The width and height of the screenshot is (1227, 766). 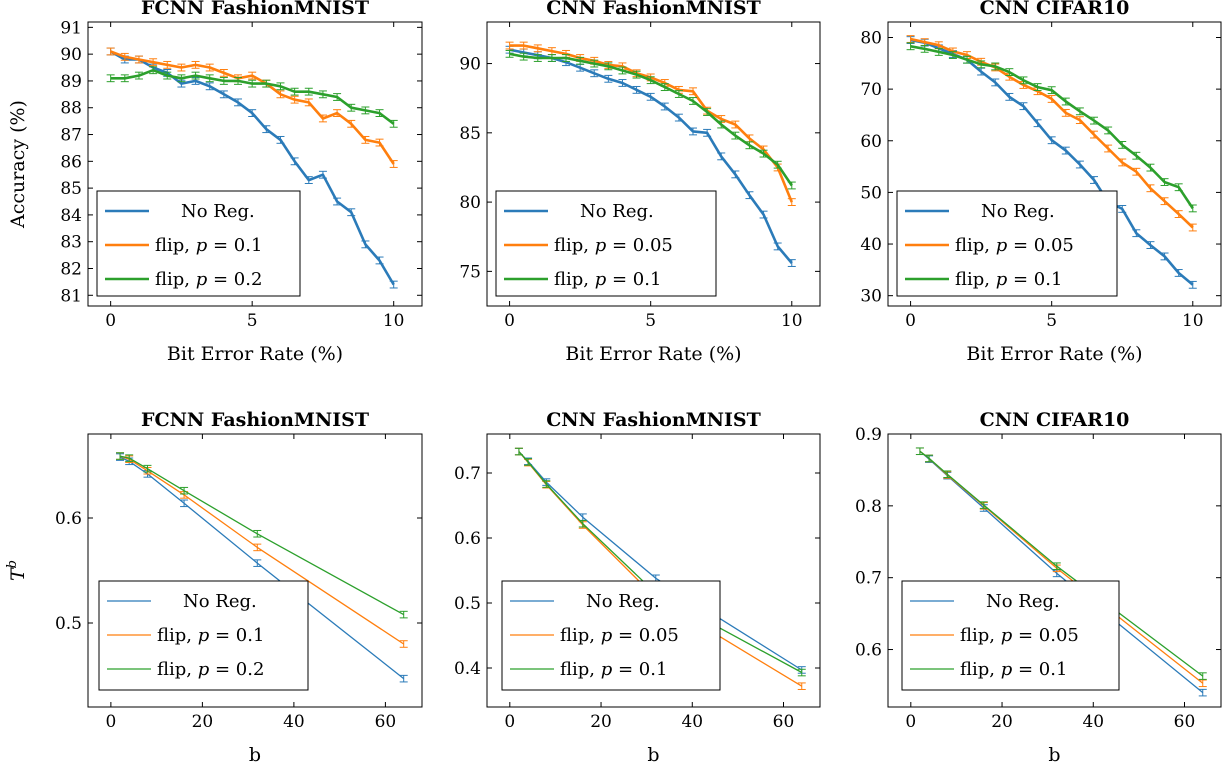 What do you see at coordinates (71, 136) in the screenshot?
I see `y-tick-label: 87` at bounding box center [71, 136].